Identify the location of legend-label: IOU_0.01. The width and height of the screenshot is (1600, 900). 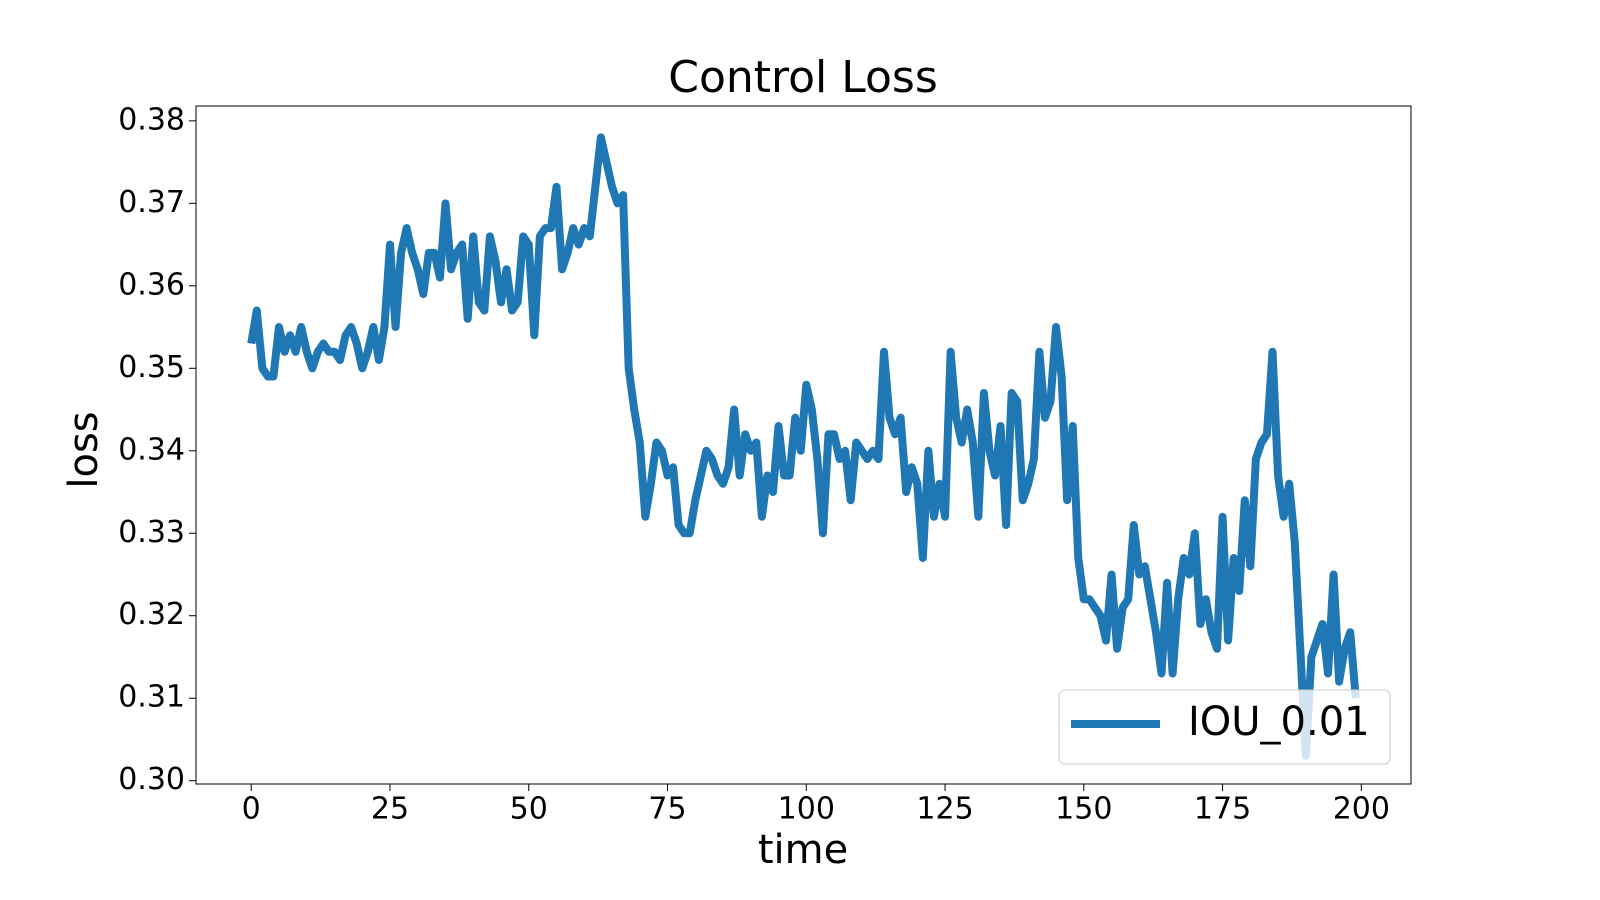
(1279, 722).